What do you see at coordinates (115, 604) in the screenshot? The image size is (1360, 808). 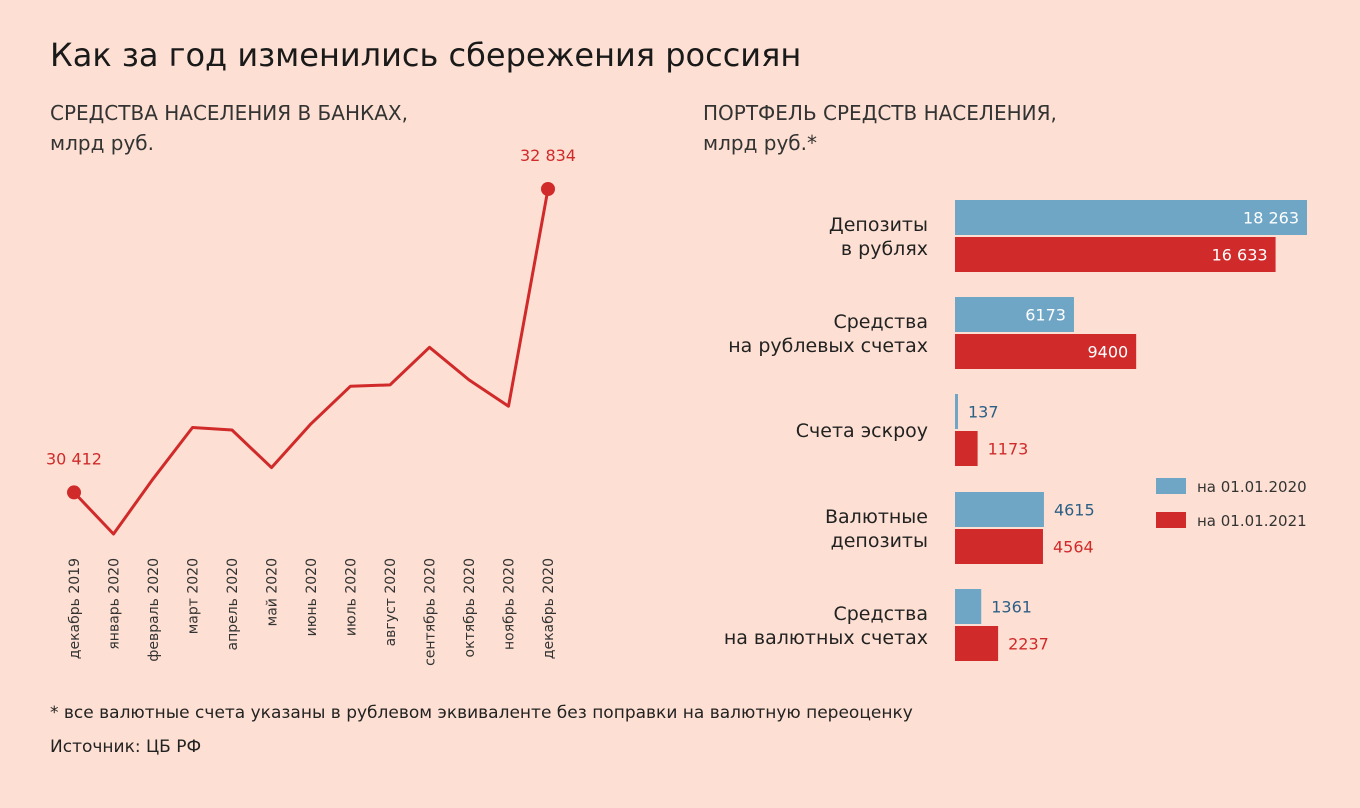 I see `x-tick-label: январь 2020` at bounding box center [115, 604].